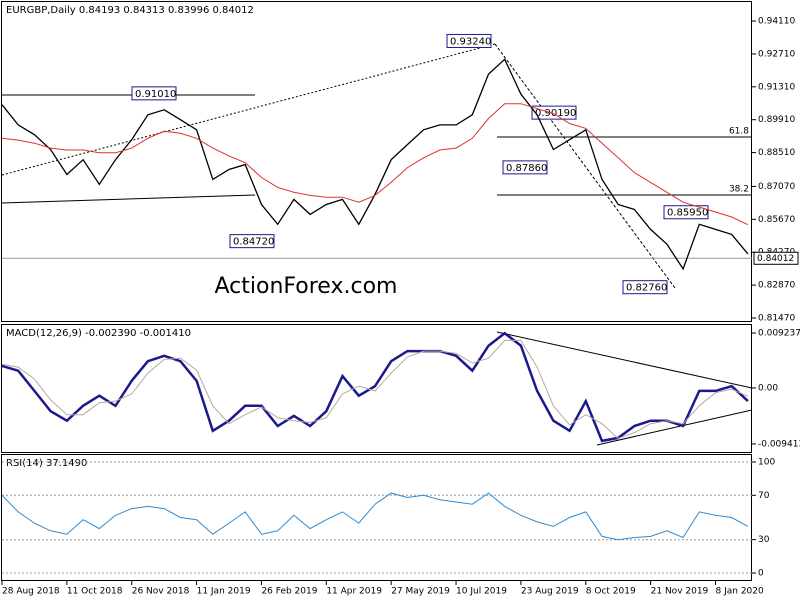 This screenshot has height=600, width=800. Describe the element at coordinates (680, 592) in the screenshot. I see `x-tick-label: 21 Nov 2019` at that location.